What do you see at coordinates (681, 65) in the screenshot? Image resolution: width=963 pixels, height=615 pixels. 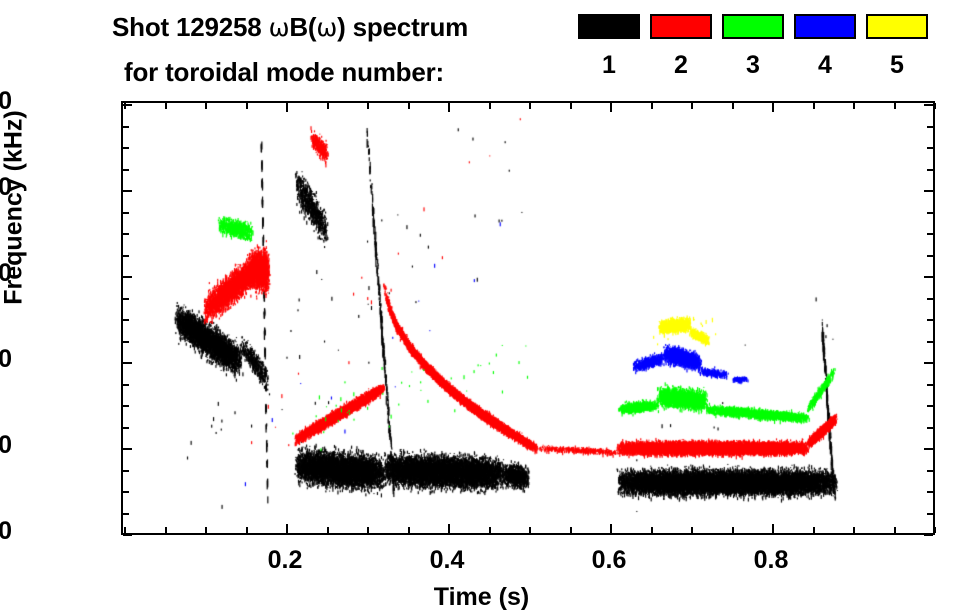 I see `legend-label-2: 2` at bounding box center [681, 65].